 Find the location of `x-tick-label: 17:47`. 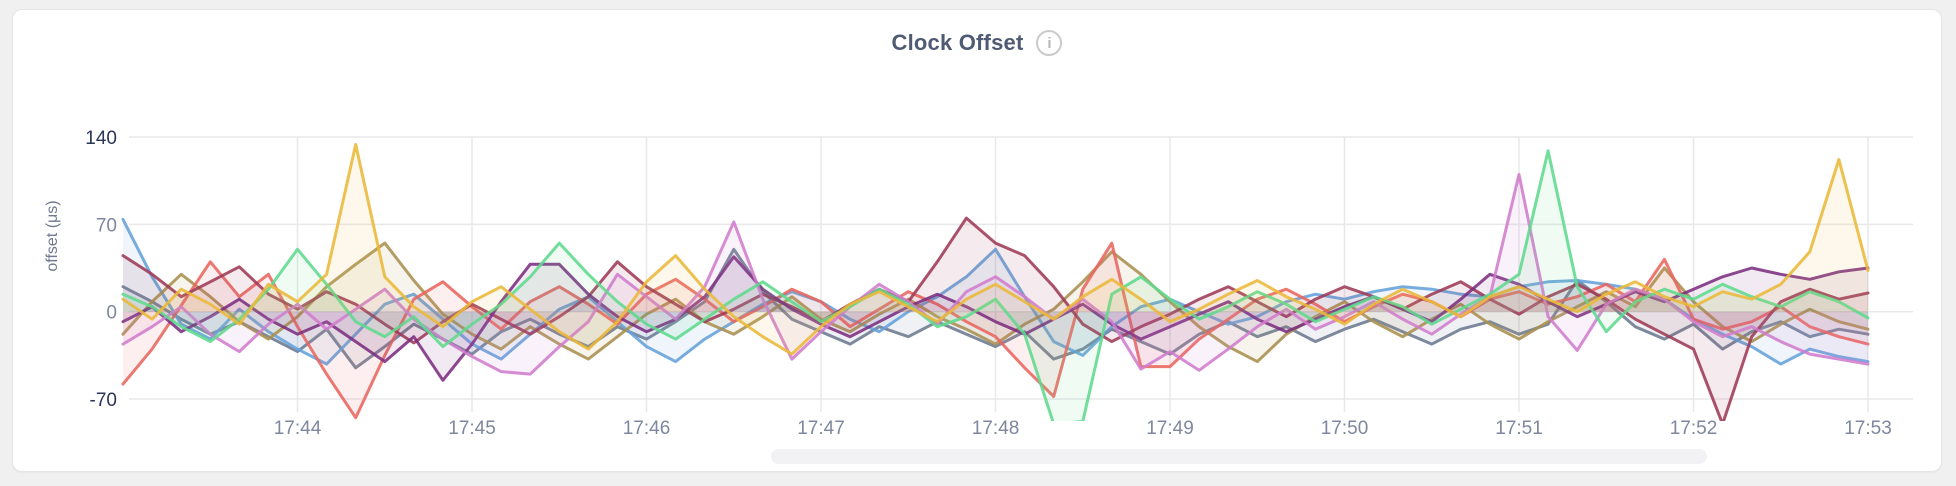

x-tick-label: 17:47 is located at coordinates (821, 428).